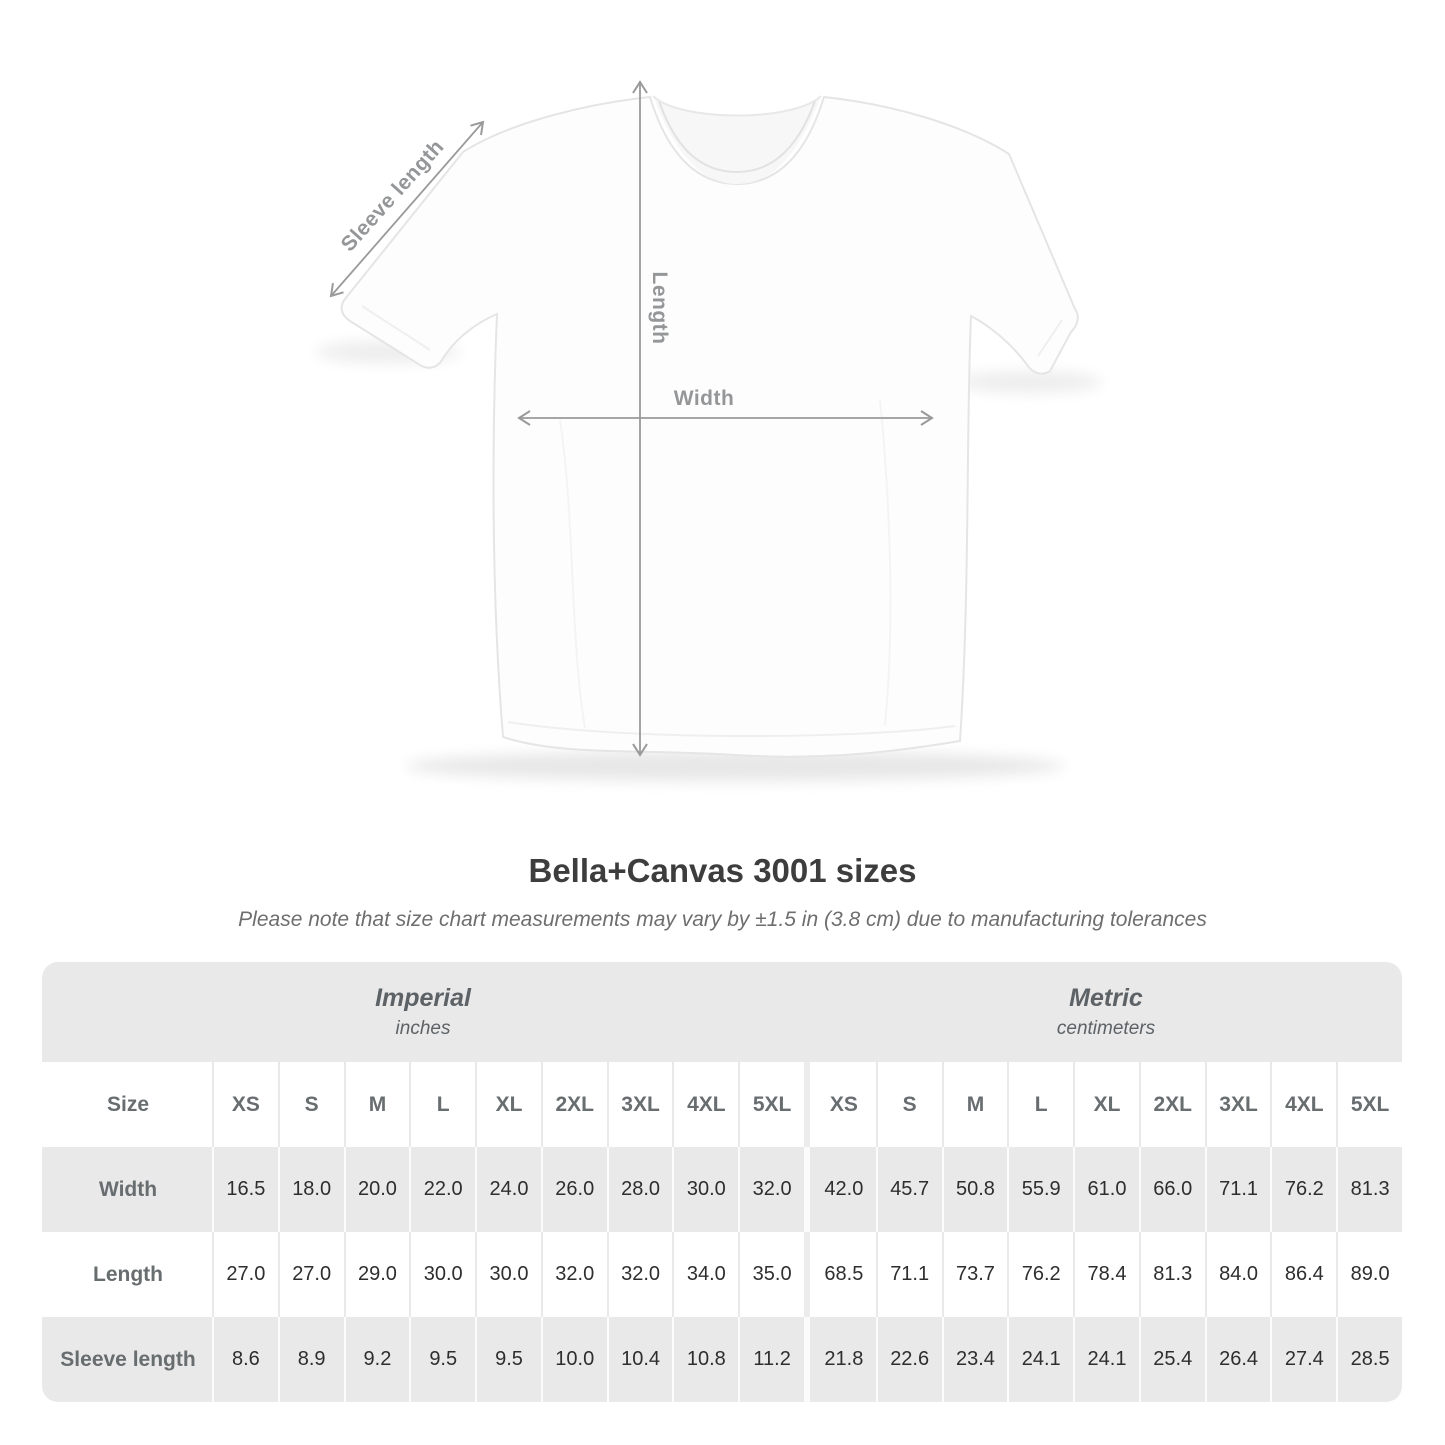  What do you see at coordinates (844, 1189) in the screenshot?
I see `value-cell-metric: 42.0` at bounding box center [844, 1189].